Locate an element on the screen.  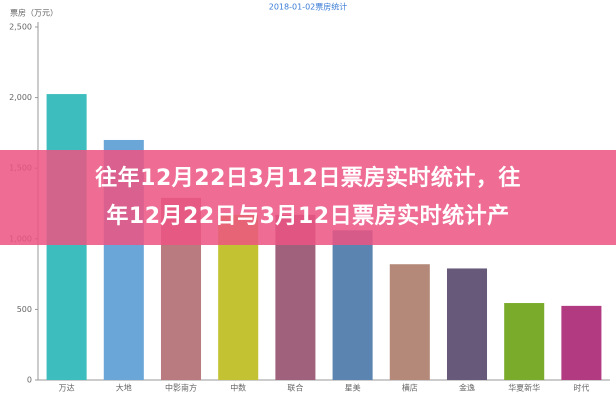
banner-line: 年12月22日与3月12日票房实时统计产 is located at coordinates (308, 216).